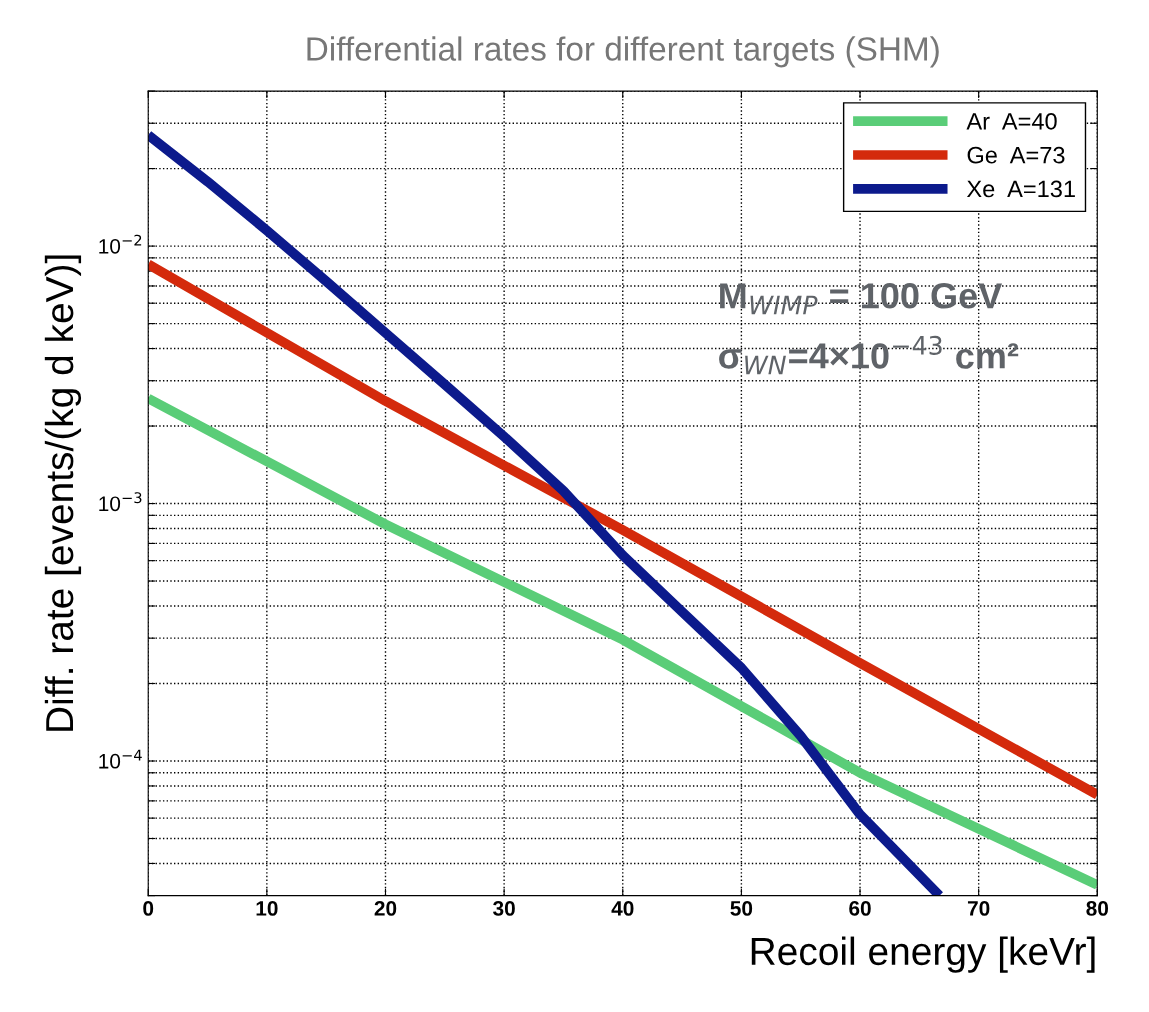 The height and width of the screenshot is (1012, 1149). What do you see at coordinates (148, 908) in the screenshot?
I see `x-tick-label: 0` at bounding box center [148, 908].